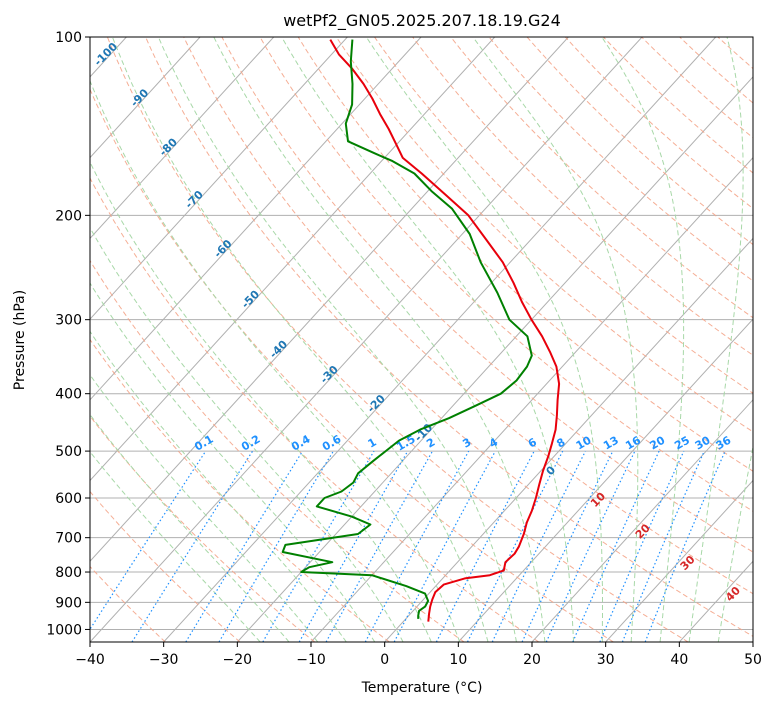 This screenshot has height=708, width=775. What do you see at coordinates (278, 349) in the screenshot?
I see `dry-adiabat-label: -40` at bounding box center [278, 349].